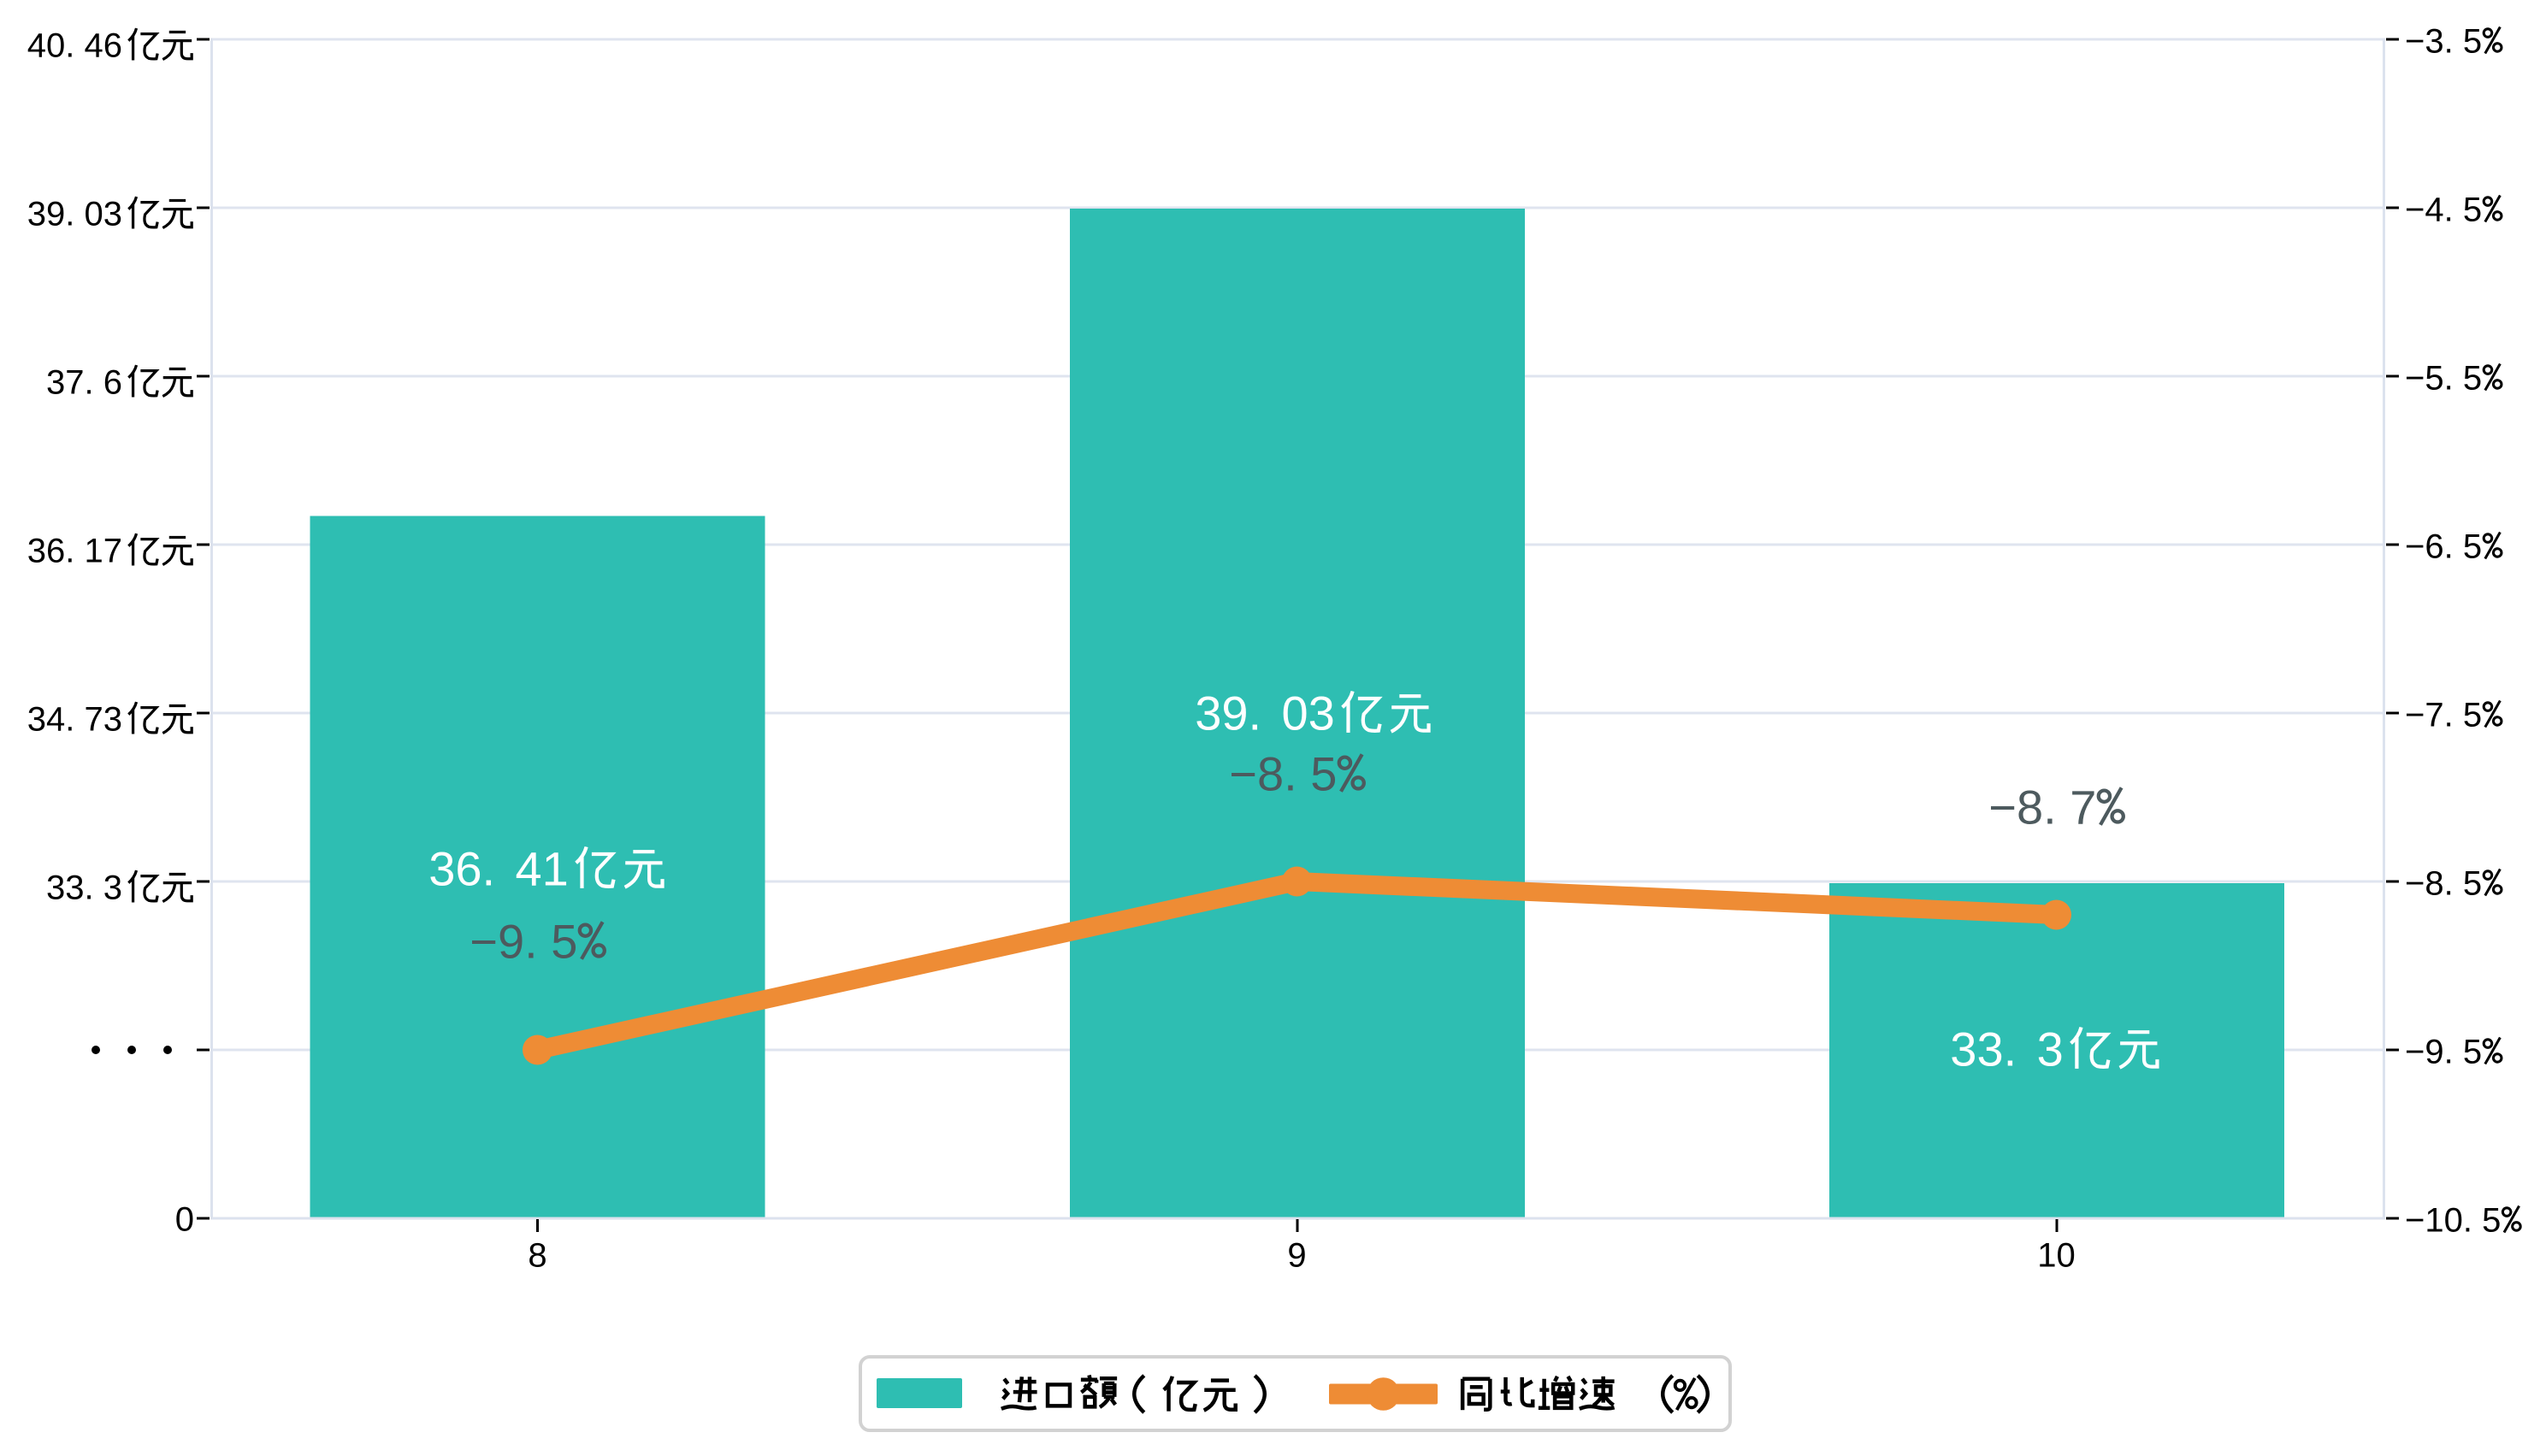 This screenshot has height=1456, width=2540. What do you see at coordinates (74, 46) in the screenshot?
I see `svg-text: 40. 46` at bounding box center [74, 46].